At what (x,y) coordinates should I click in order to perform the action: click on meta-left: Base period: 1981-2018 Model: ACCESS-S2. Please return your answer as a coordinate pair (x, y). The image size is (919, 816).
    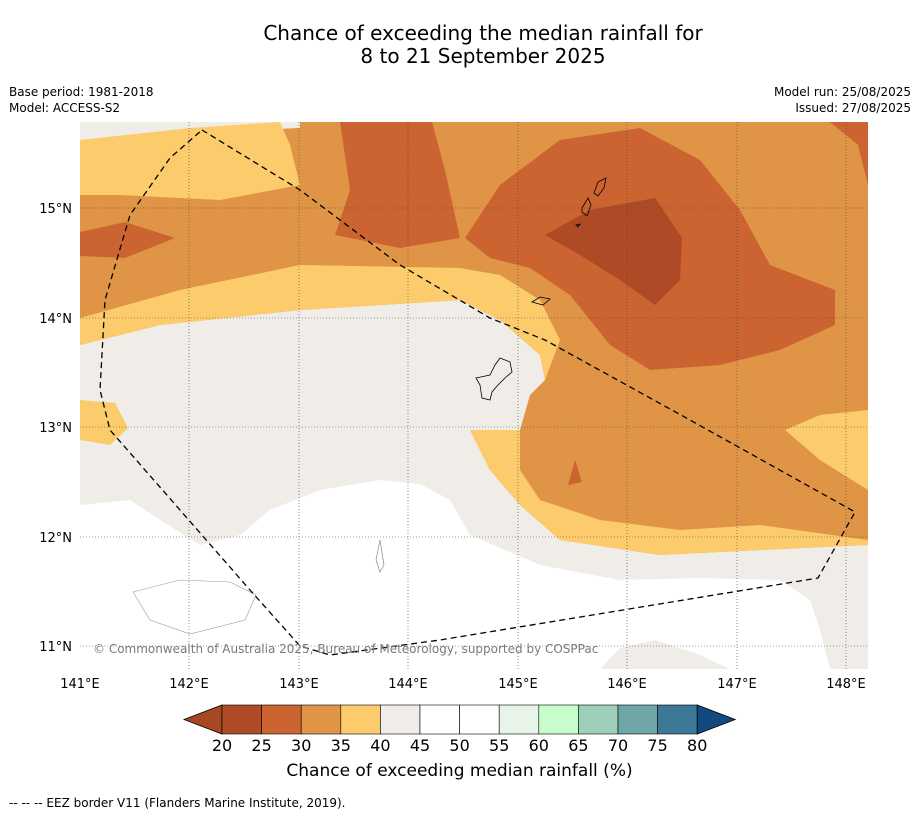
    Looking at the image, I should click on (81, 100).